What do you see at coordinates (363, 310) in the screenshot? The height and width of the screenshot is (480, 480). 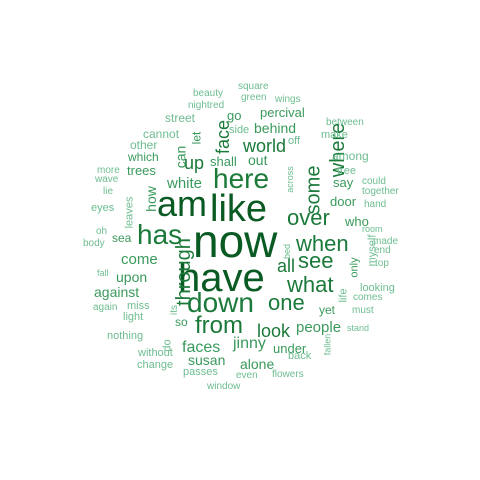 I see `word-must: must` at bounding box center [363, 310].